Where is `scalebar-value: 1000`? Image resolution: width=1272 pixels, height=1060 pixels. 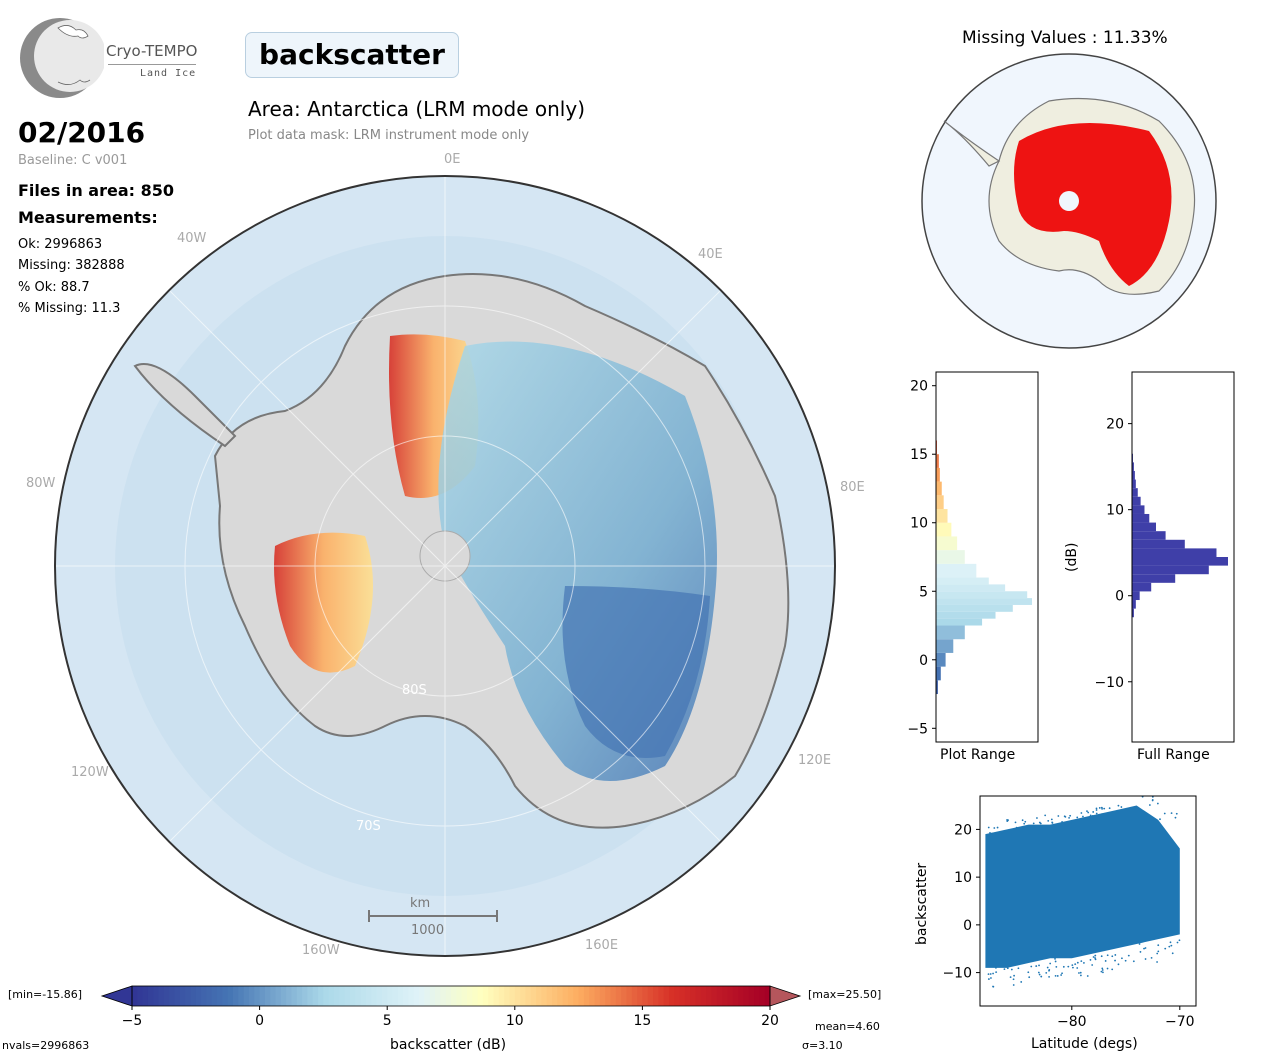
scalebar-value: 1000 is located at coordinates (428, 930).